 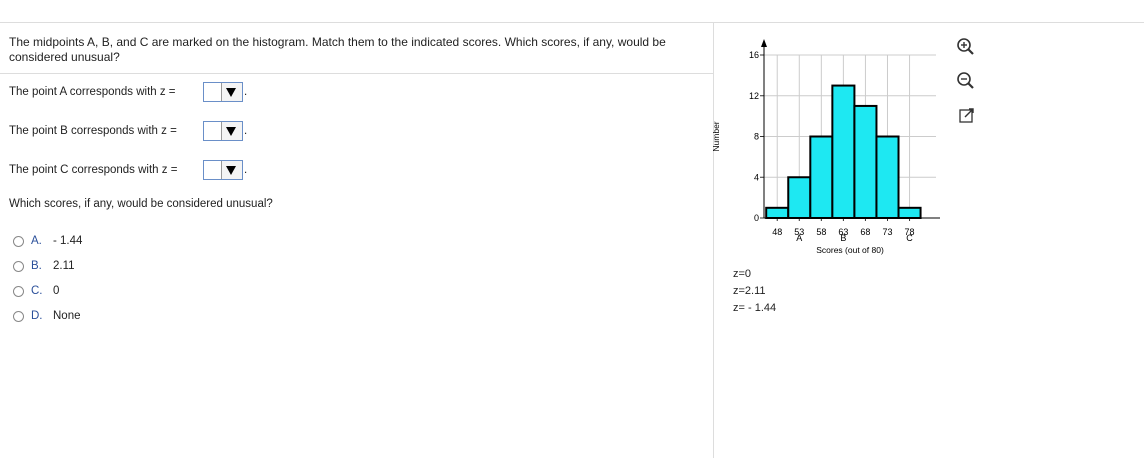 I want to click on option-letter: C., so click(x=37, y=291).